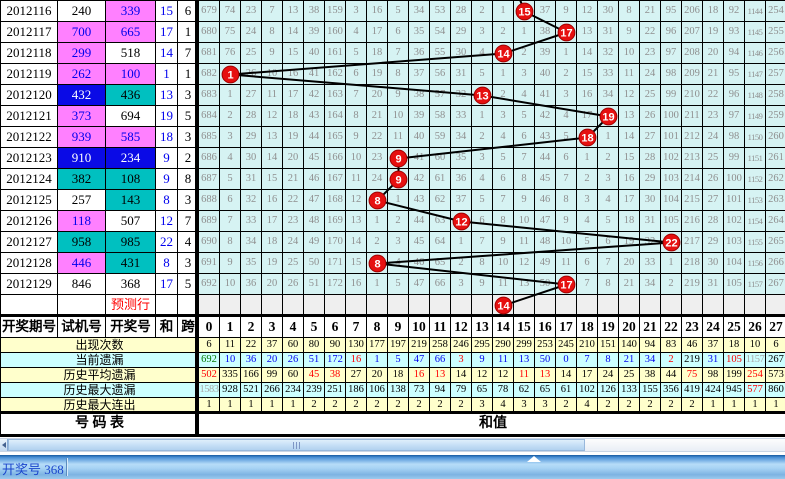  I want to click on omission-cell: 10, so click(398, 116).